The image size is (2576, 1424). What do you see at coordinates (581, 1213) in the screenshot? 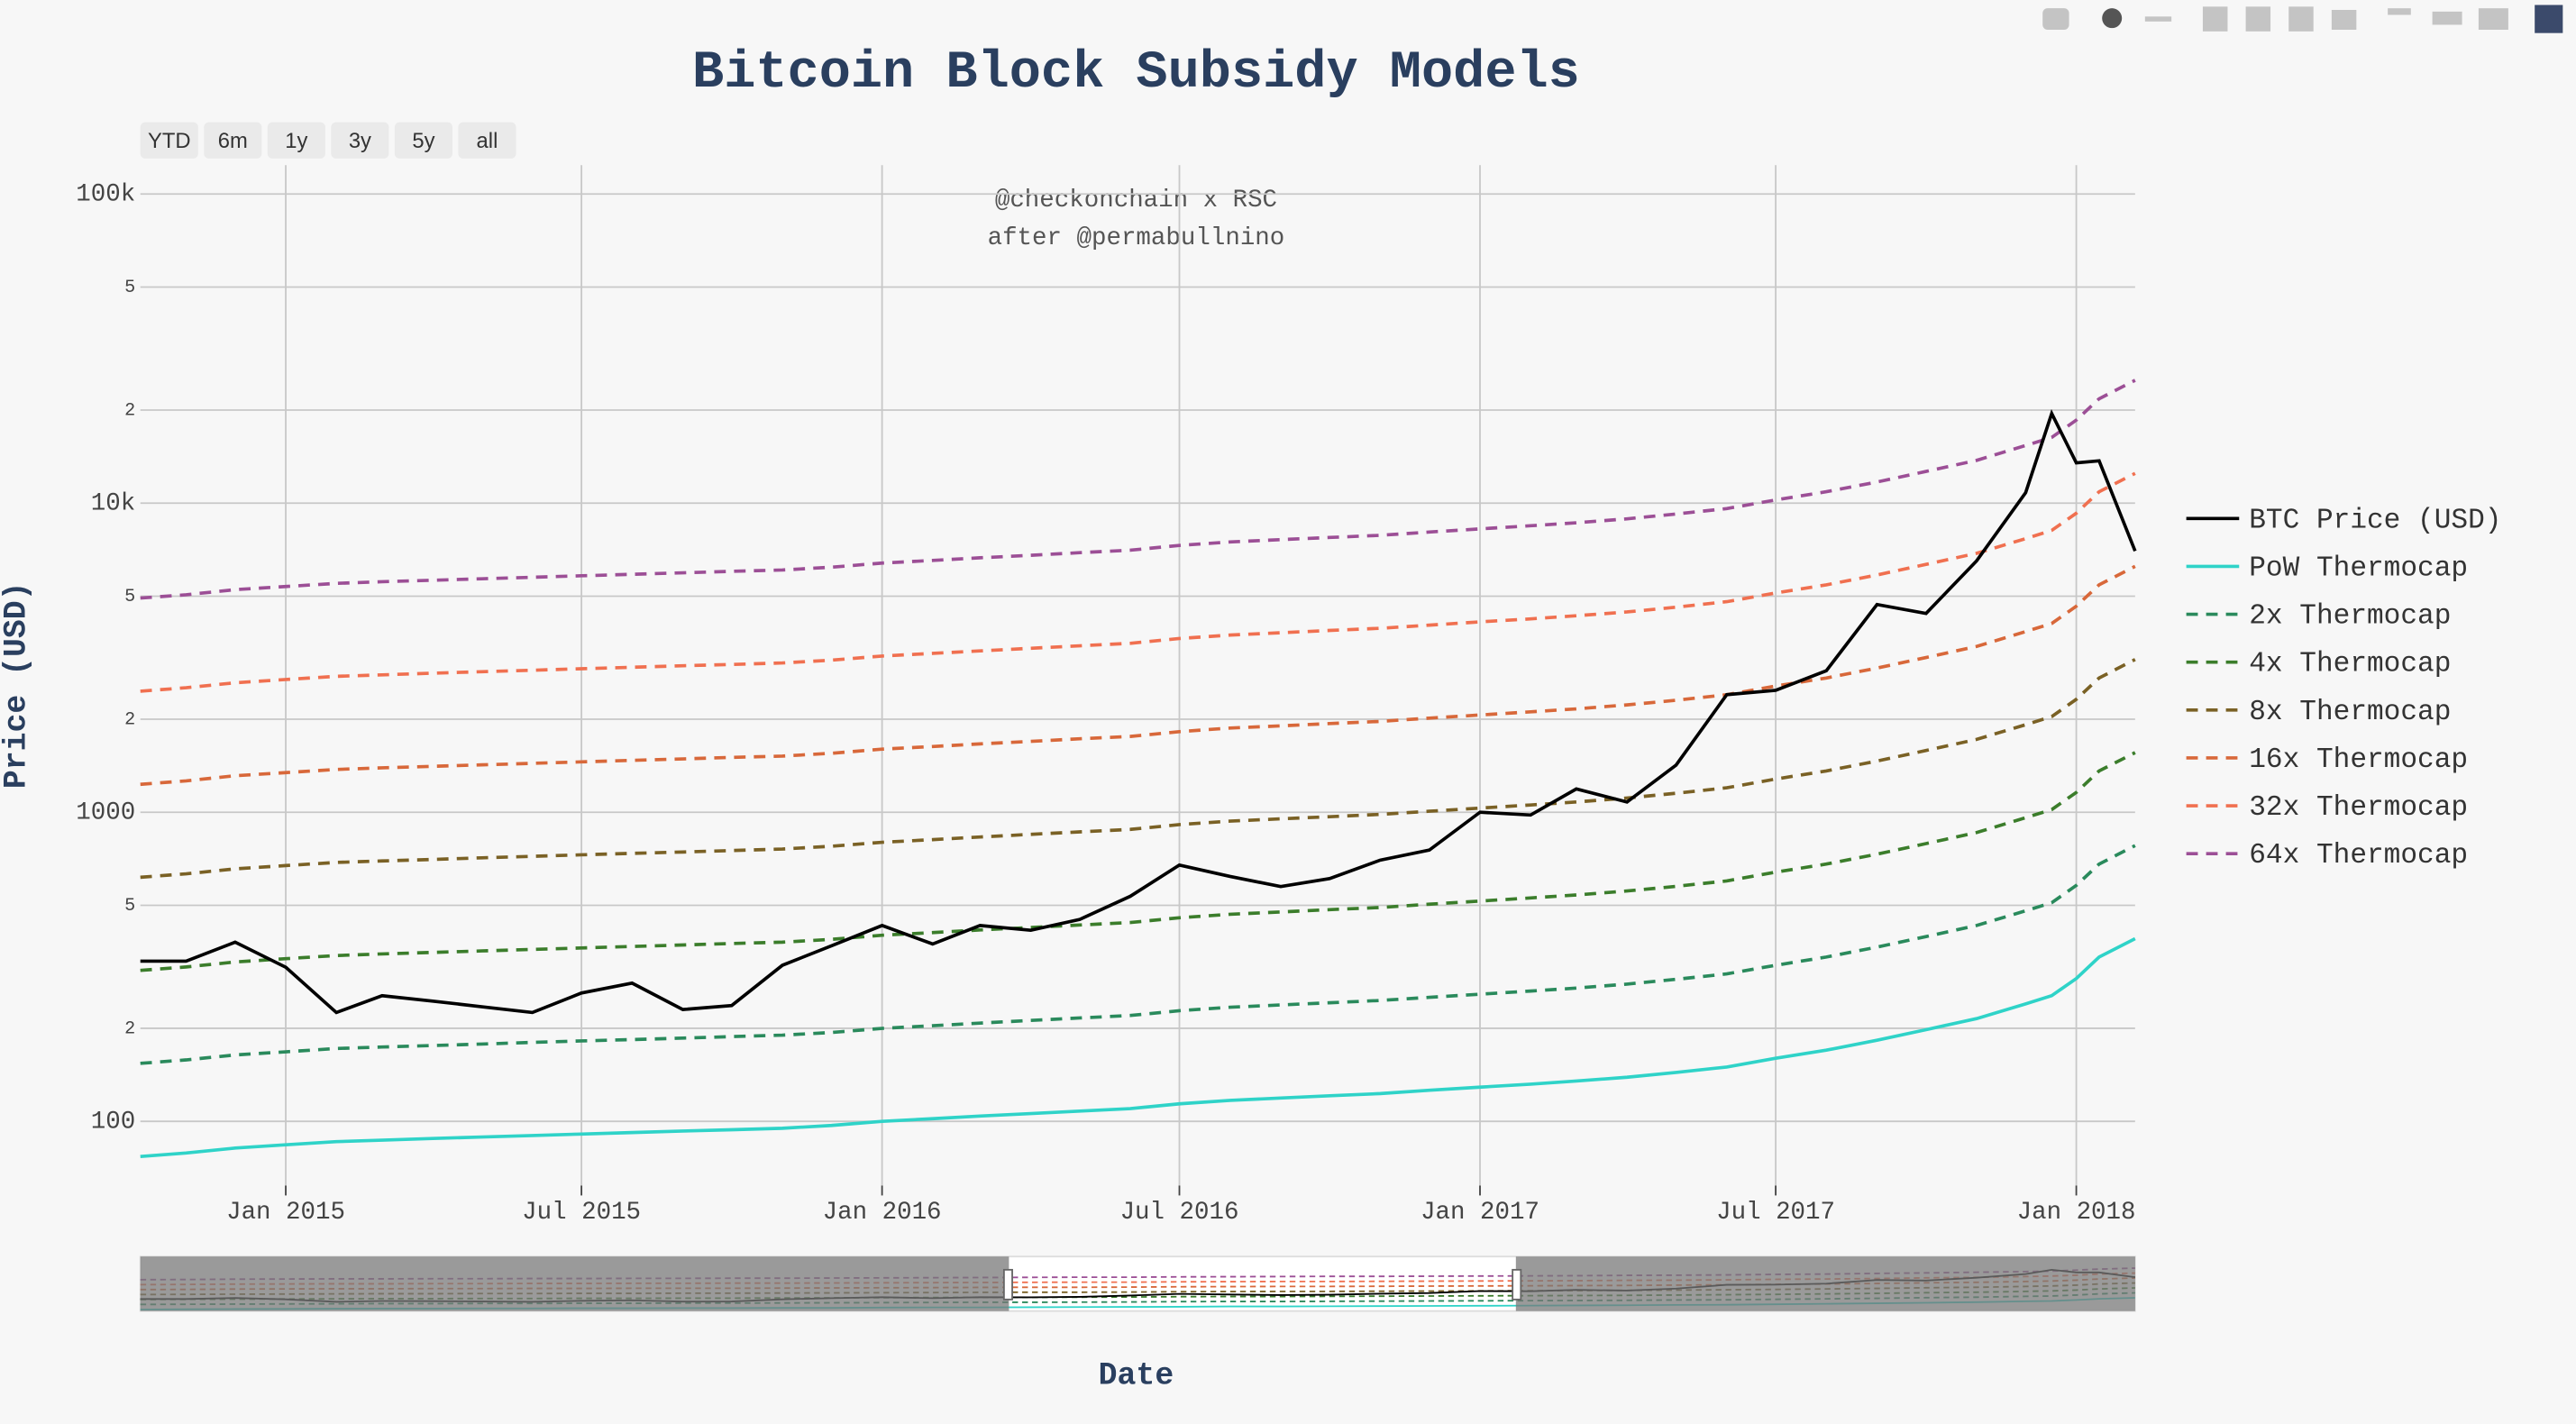
I see `x-tick-label: Jul 2015` at bounding box center [581, 1213].